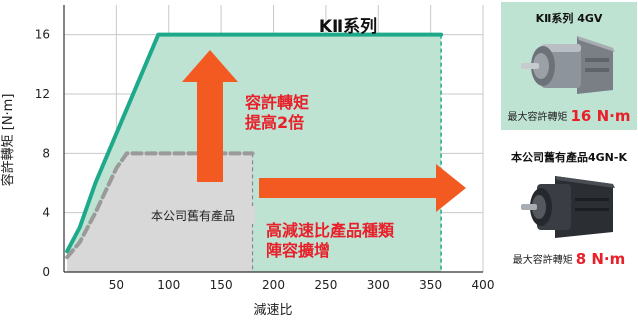 Image resolution: width=638 pixels, height=321 pixels. What do you see at coordinates (8, 140) in the screenshot?
I see `y-axis-label: 容許轉矩 [N·m]` at bounding box center [8, 140].